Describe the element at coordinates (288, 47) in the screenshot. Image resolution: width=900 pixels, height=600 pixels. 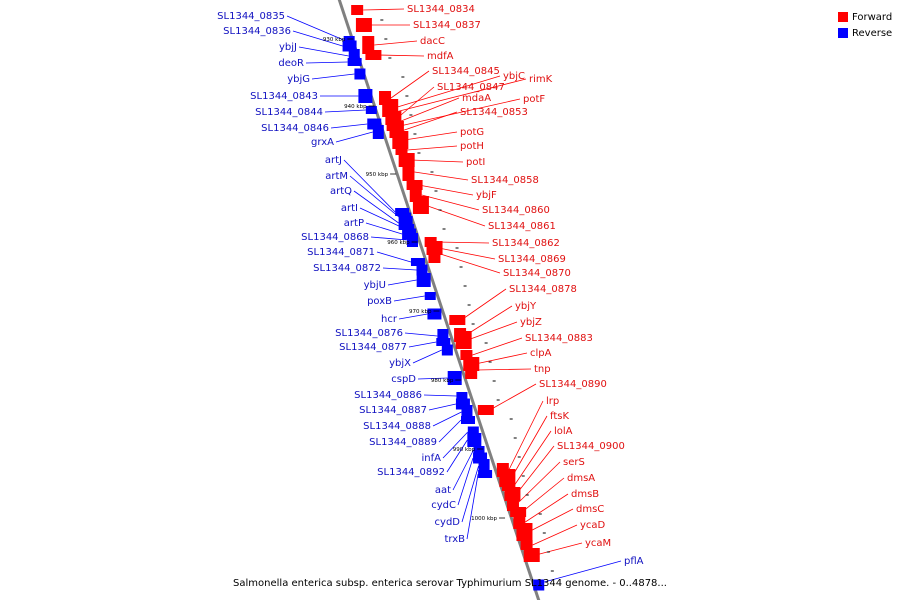
I see `gene-label-ybjj: ybjJ` at that location.